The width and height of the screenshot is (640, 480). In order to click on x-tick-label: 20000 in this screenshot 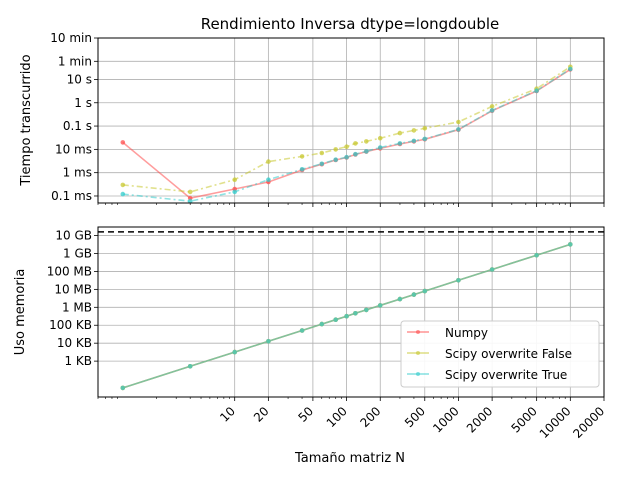, I will do `click(588, 422)`.